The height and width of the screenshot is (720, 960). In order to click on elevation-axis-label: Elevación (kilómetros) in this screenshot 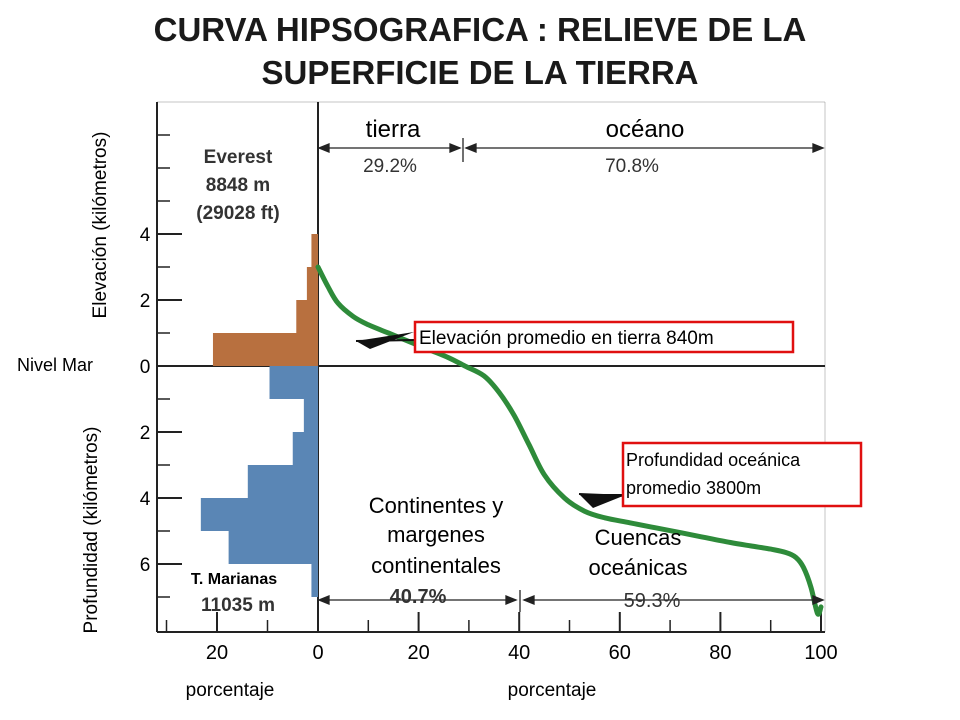, I will do `click(100, 225)`.